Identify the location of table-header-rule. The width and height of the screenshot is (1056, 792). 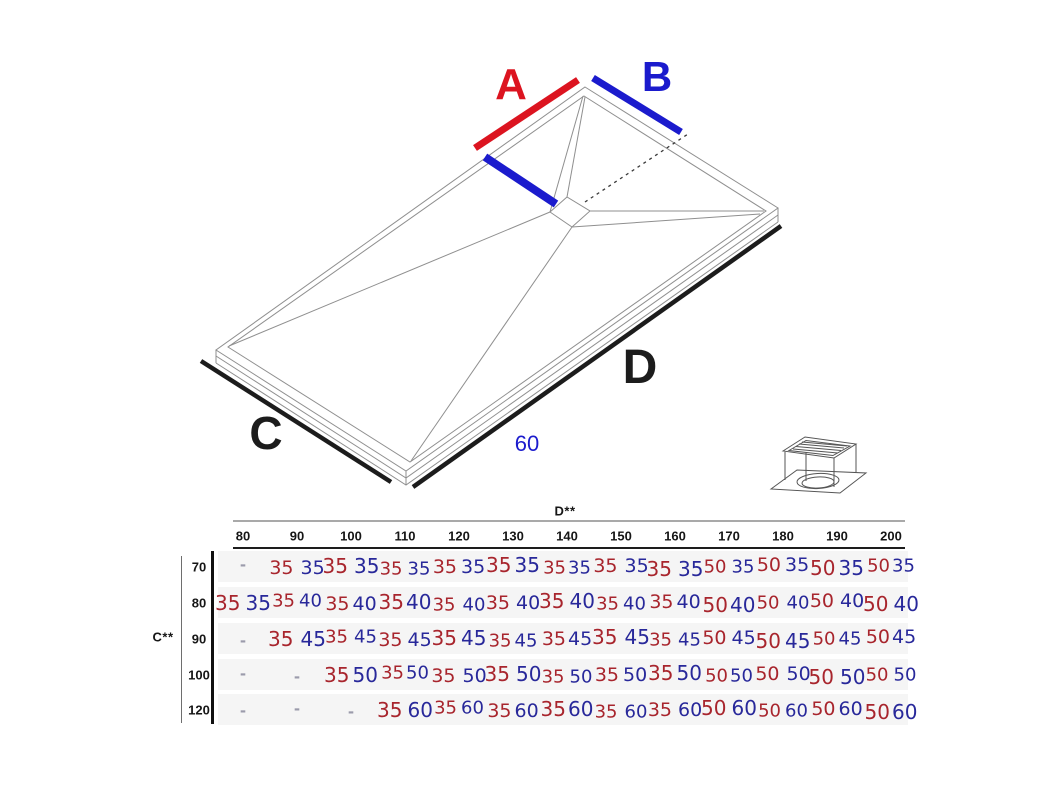
(569, 548).